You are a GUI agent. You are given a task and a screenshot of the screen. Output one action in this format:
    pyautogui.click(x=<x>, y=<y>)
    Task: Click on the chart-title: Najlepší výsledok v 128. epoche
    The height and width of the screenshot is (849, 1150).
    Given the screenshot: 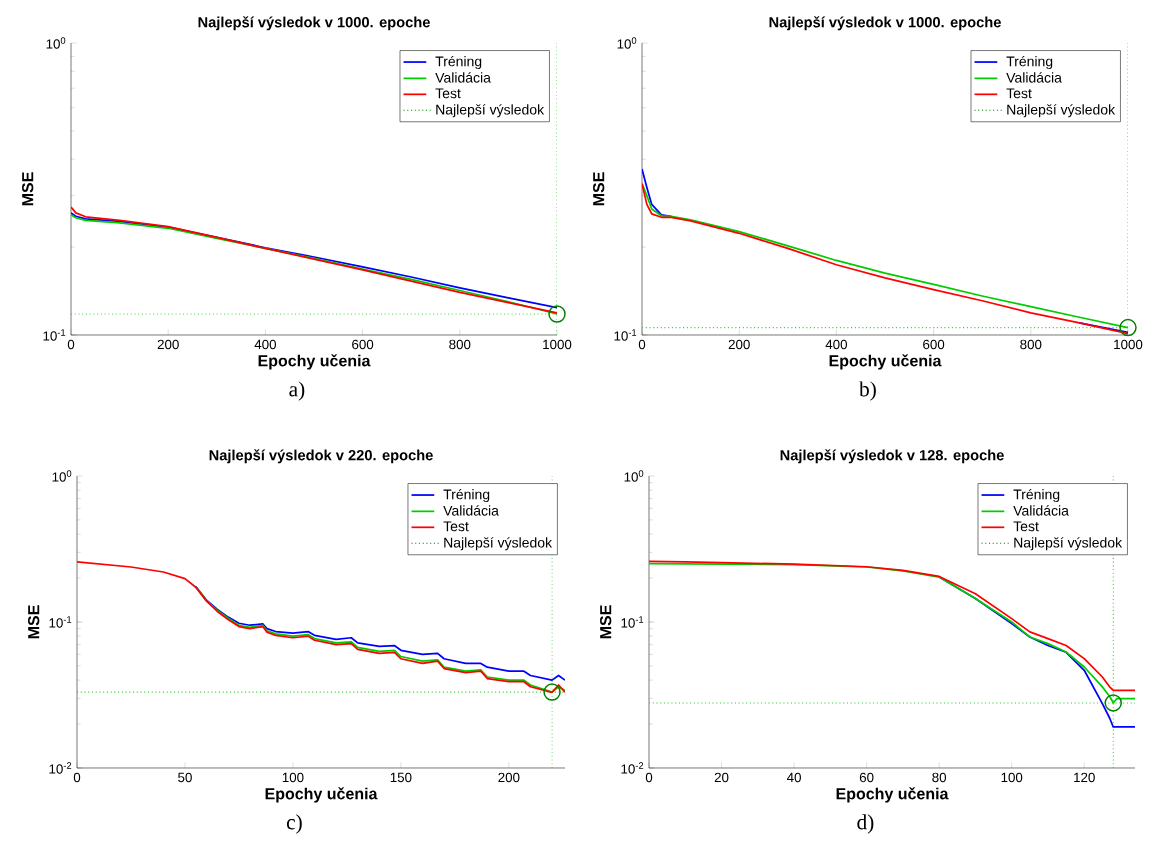 What is the action you would take?
    pyautogui.click(x=892, y=456)
    